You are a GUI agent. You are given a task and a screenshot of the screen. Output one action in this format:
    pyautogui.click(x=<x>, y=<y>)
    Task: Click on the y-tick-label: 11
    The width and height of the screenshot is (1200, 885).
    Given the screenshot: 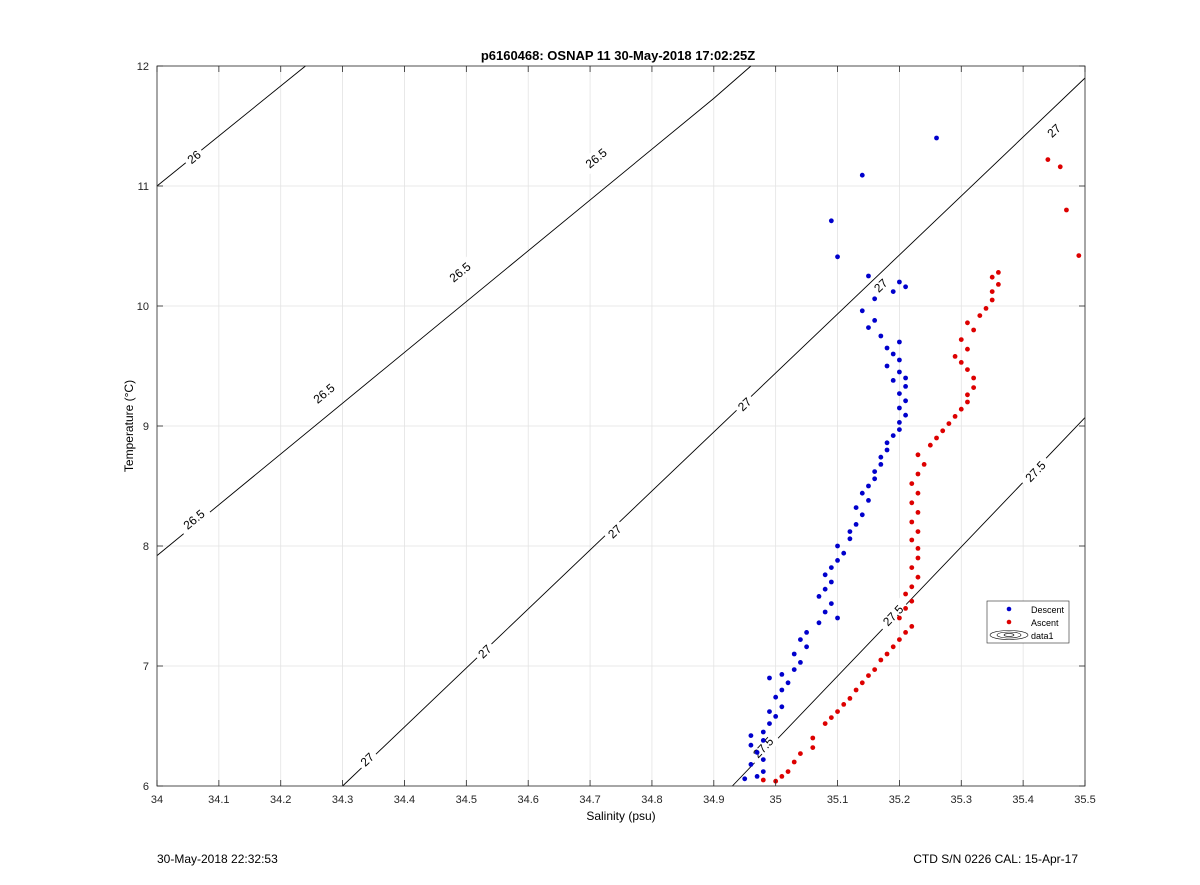 What is the action you would take?
    pyautogui.click(x=143, y=187)
    